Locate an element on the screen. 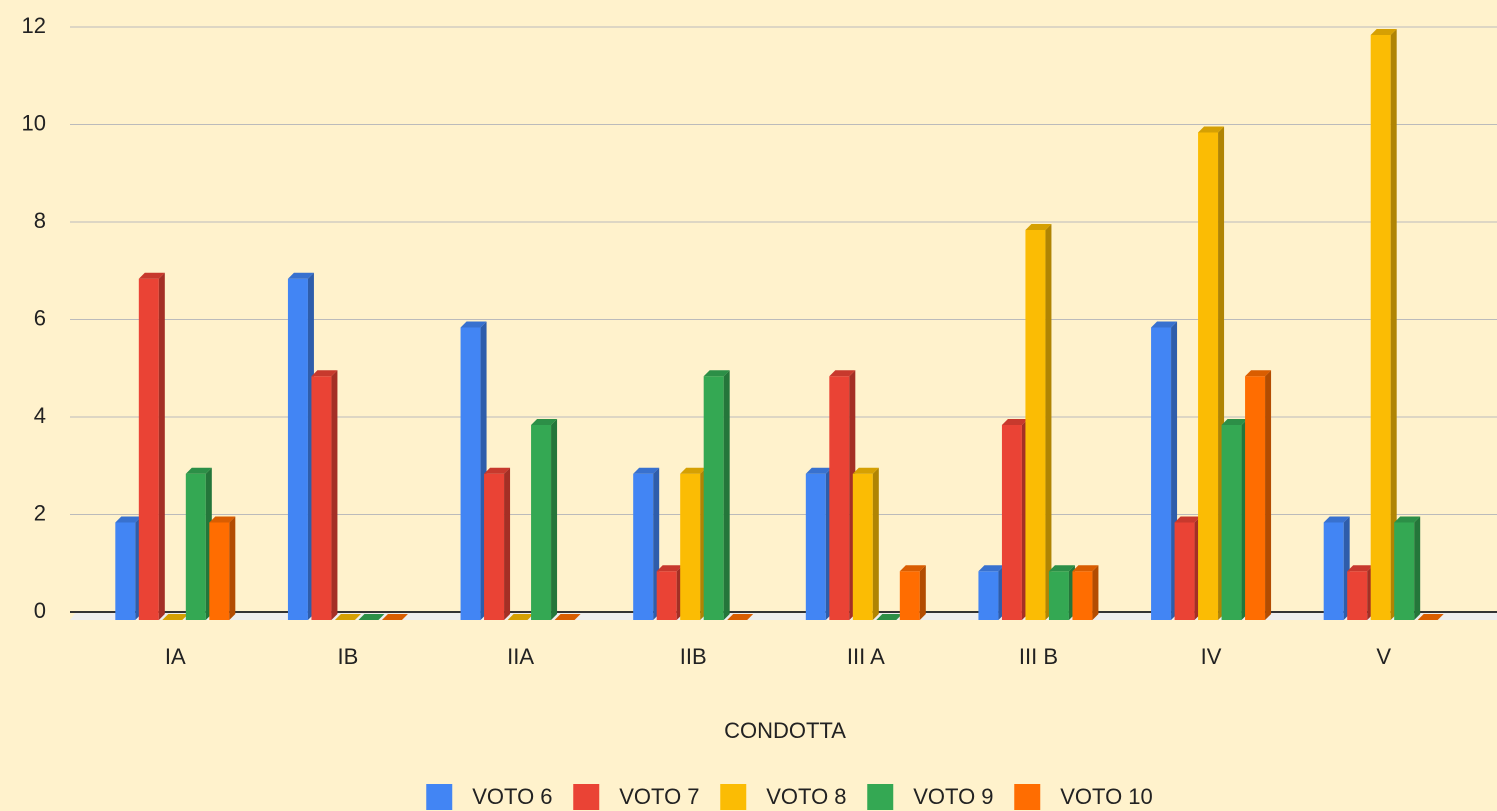  x-tick-label: IA is located at coordinates (175, 656).